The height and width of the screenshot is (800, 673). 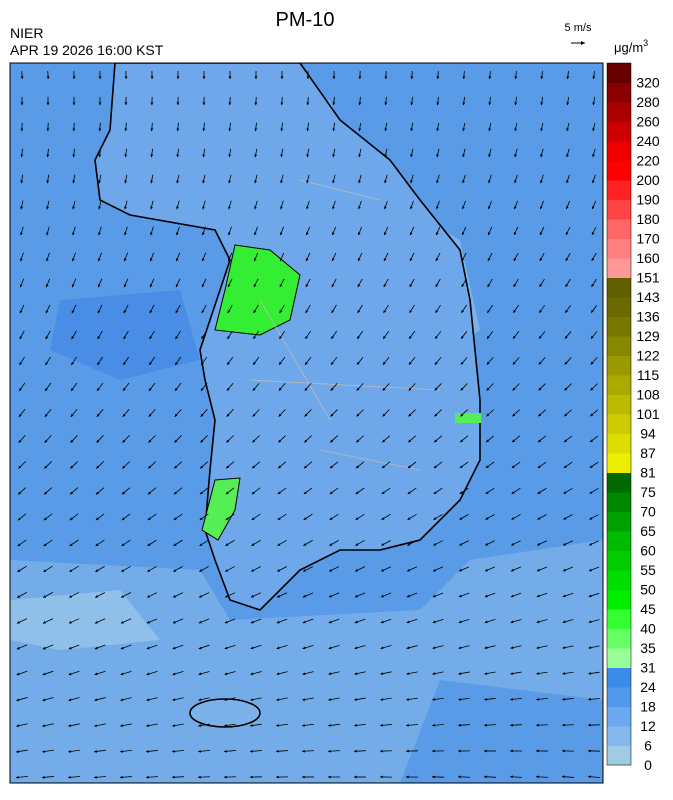 I want to click on legend-tick-label: 151, so click(x=648, y=278).